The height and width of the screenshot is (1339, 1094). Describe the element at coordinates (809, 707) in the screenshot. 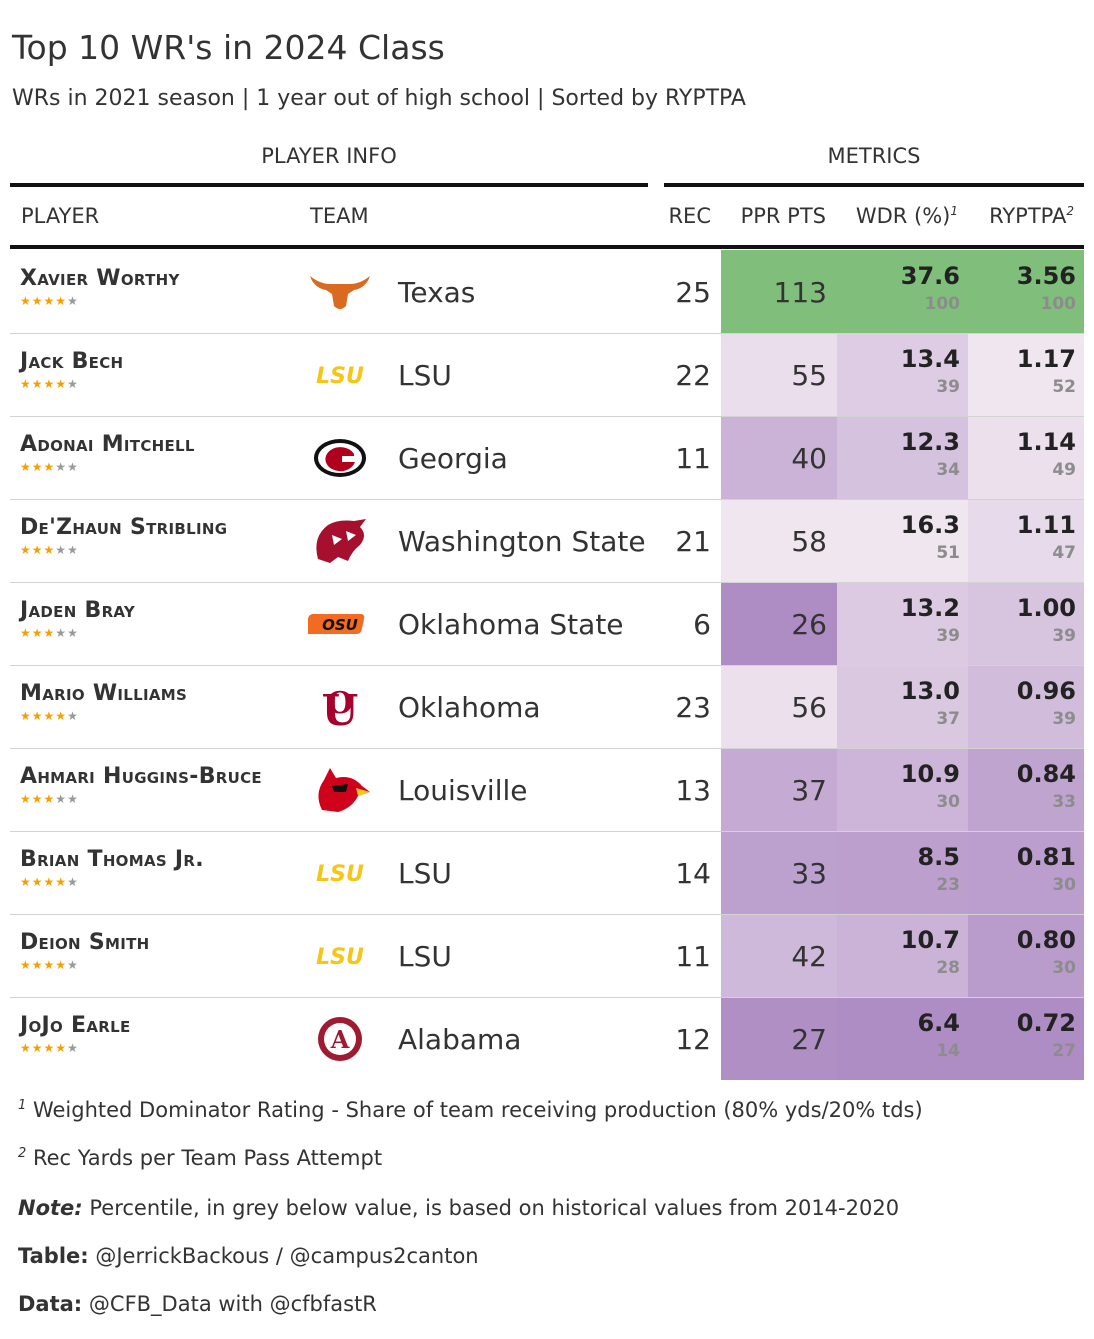

I see `ppr-value: 56` at that location.